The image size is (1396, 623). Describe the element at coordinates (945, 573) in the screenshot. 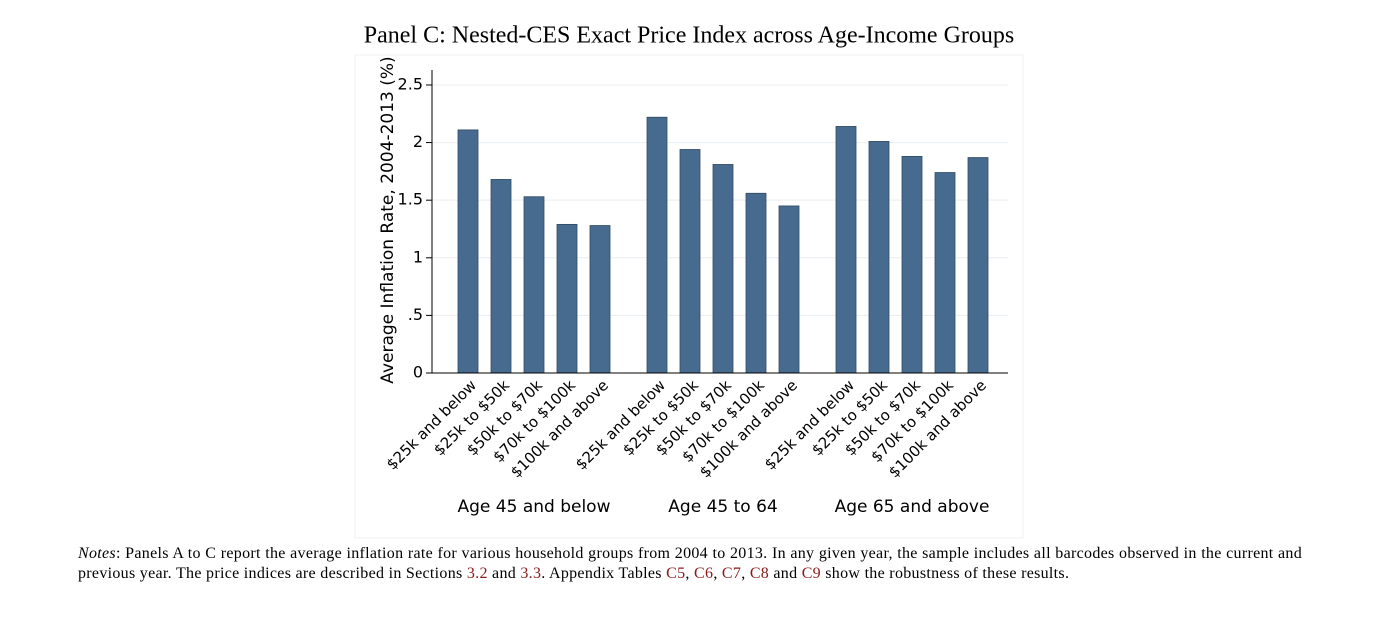

I see `notes-text: show the robustness of these results.` at that location.